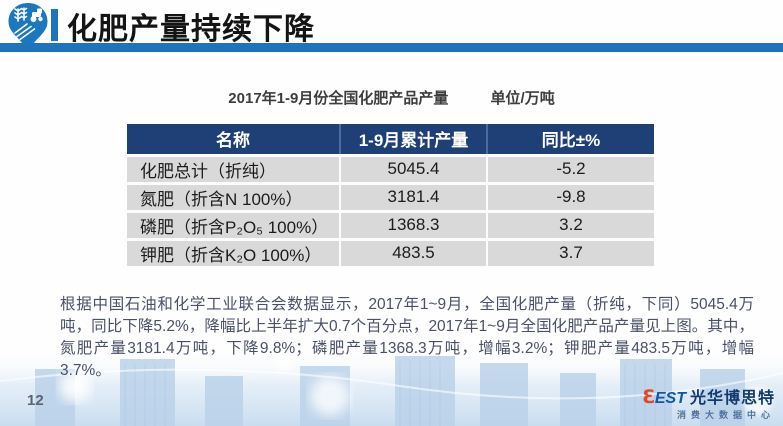 The width and height of the screenshot is (783, 426). I want to click on cell-name: 钾肥（折含K₂O 100%）, so click(234, 252).